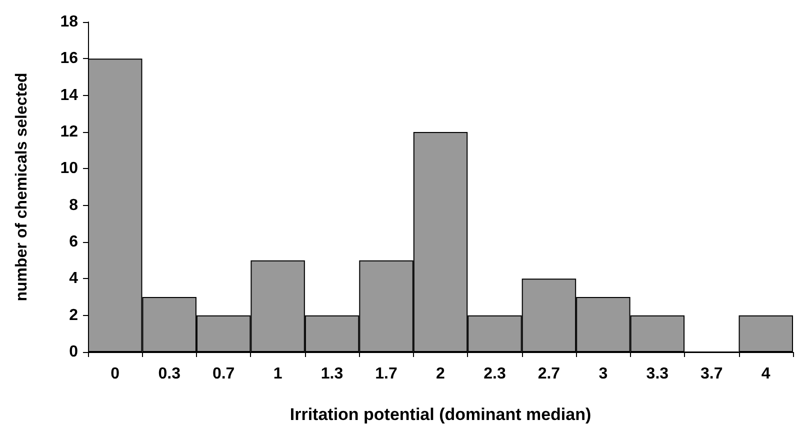 Image resolution: width=795 pixels, height=436 pixels. Describe the element at coordinates (441, 374) in the screenshot. I see `x-tick-label: 2` at that location.